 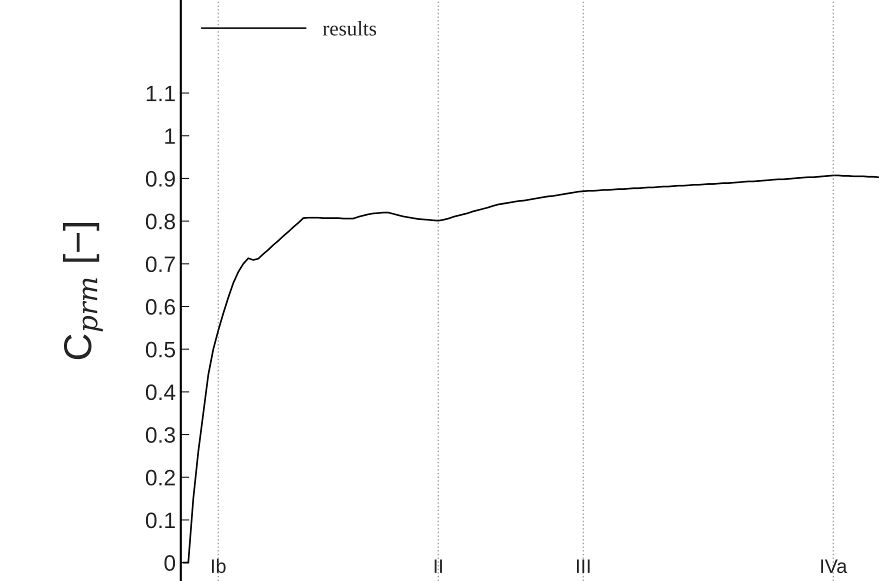 I want to click on x-tick-label: III, so click(x=583, y=566).